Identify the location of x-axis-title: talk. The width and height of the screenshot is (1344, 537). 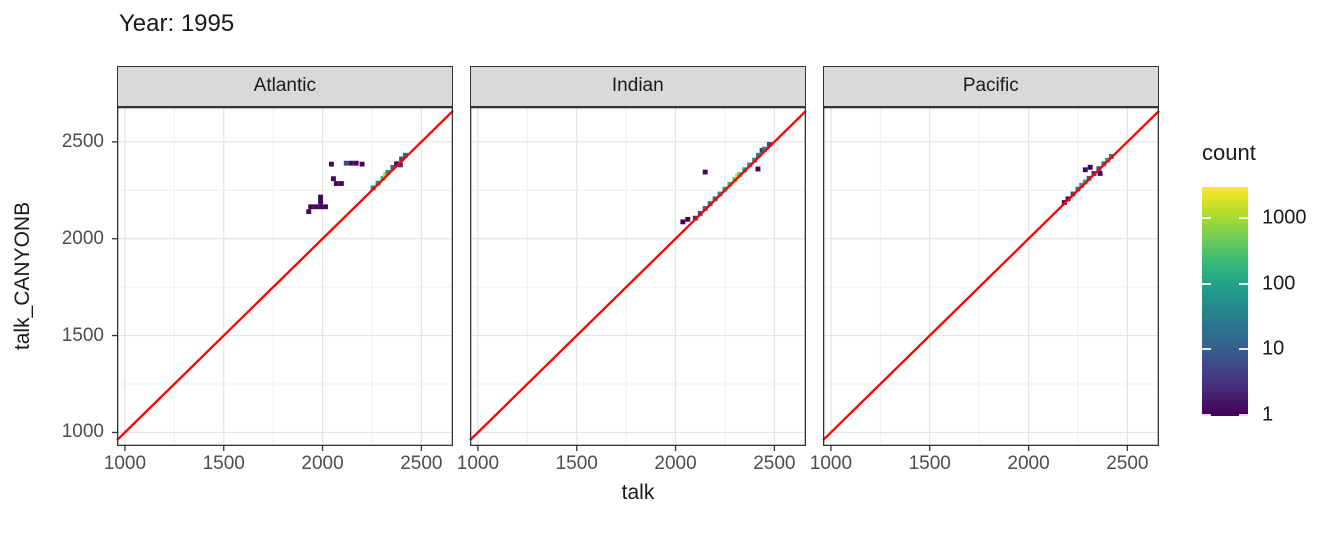
(638, 492).